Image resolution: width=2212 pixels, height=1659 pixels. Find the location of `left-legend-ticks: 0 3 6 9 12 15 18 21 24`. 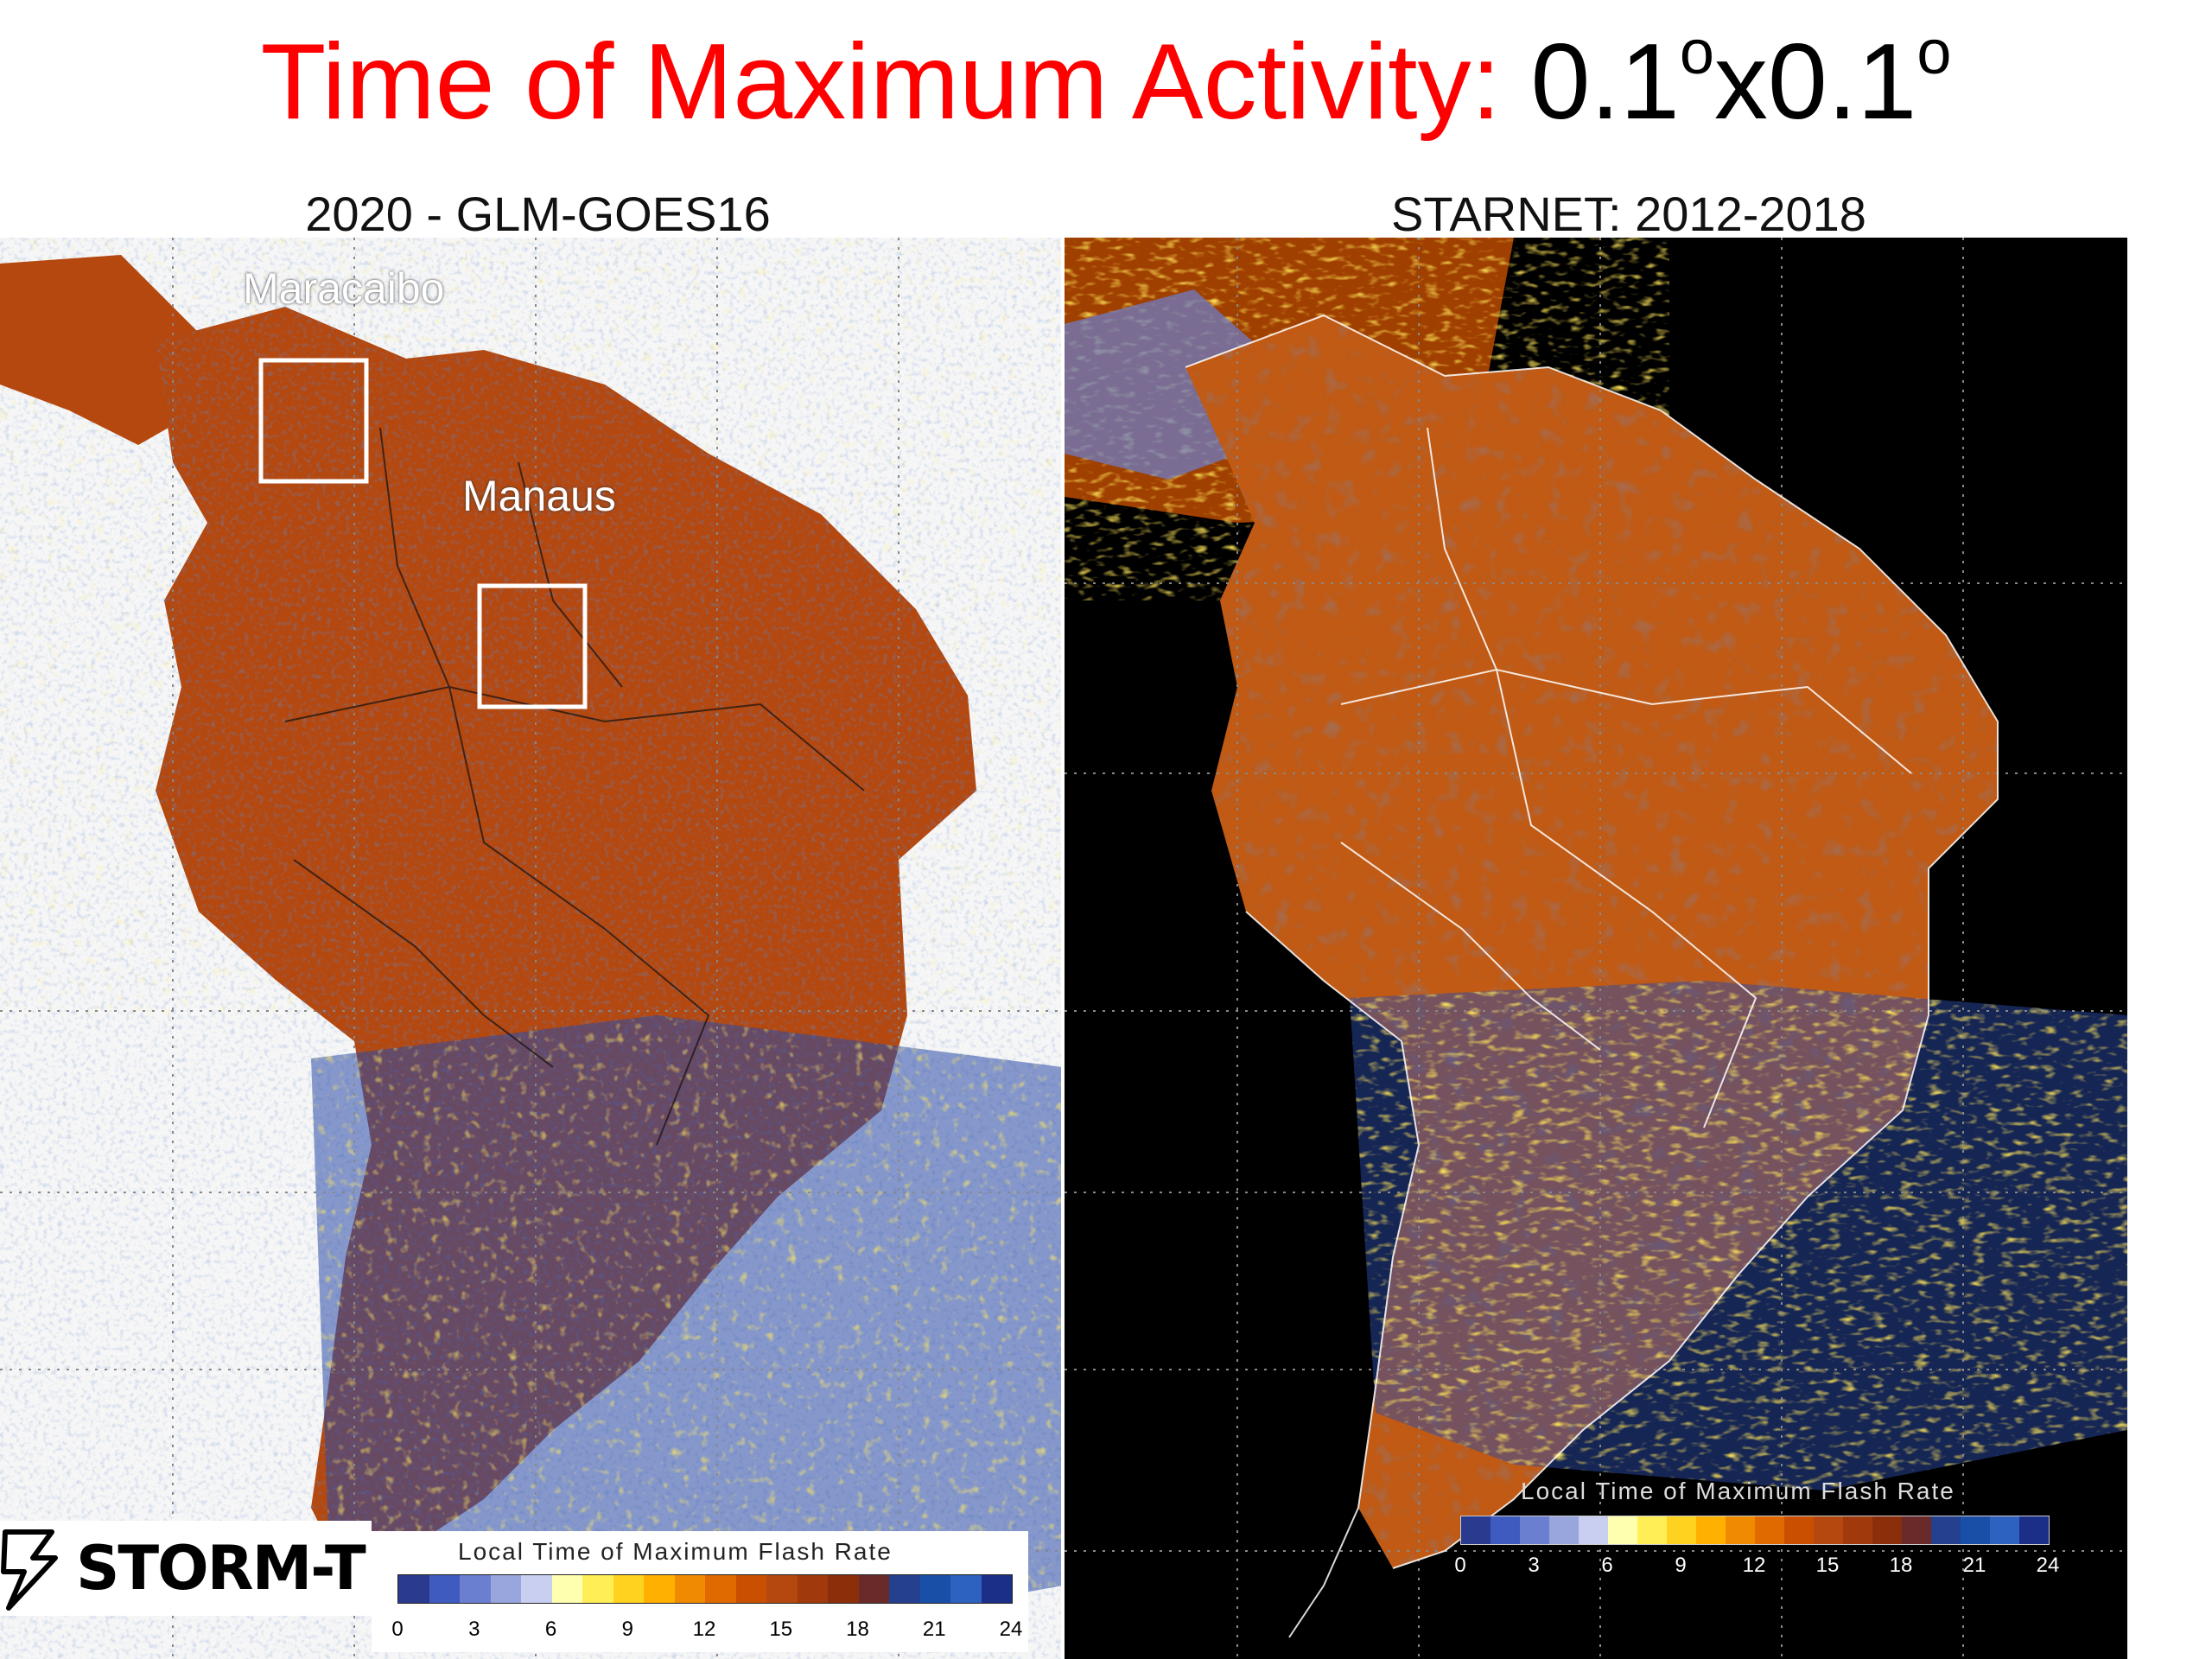

left-legend-ticks: 0 3 6 9 12 15 18 21 24 is located at coordinates (706, 1630).